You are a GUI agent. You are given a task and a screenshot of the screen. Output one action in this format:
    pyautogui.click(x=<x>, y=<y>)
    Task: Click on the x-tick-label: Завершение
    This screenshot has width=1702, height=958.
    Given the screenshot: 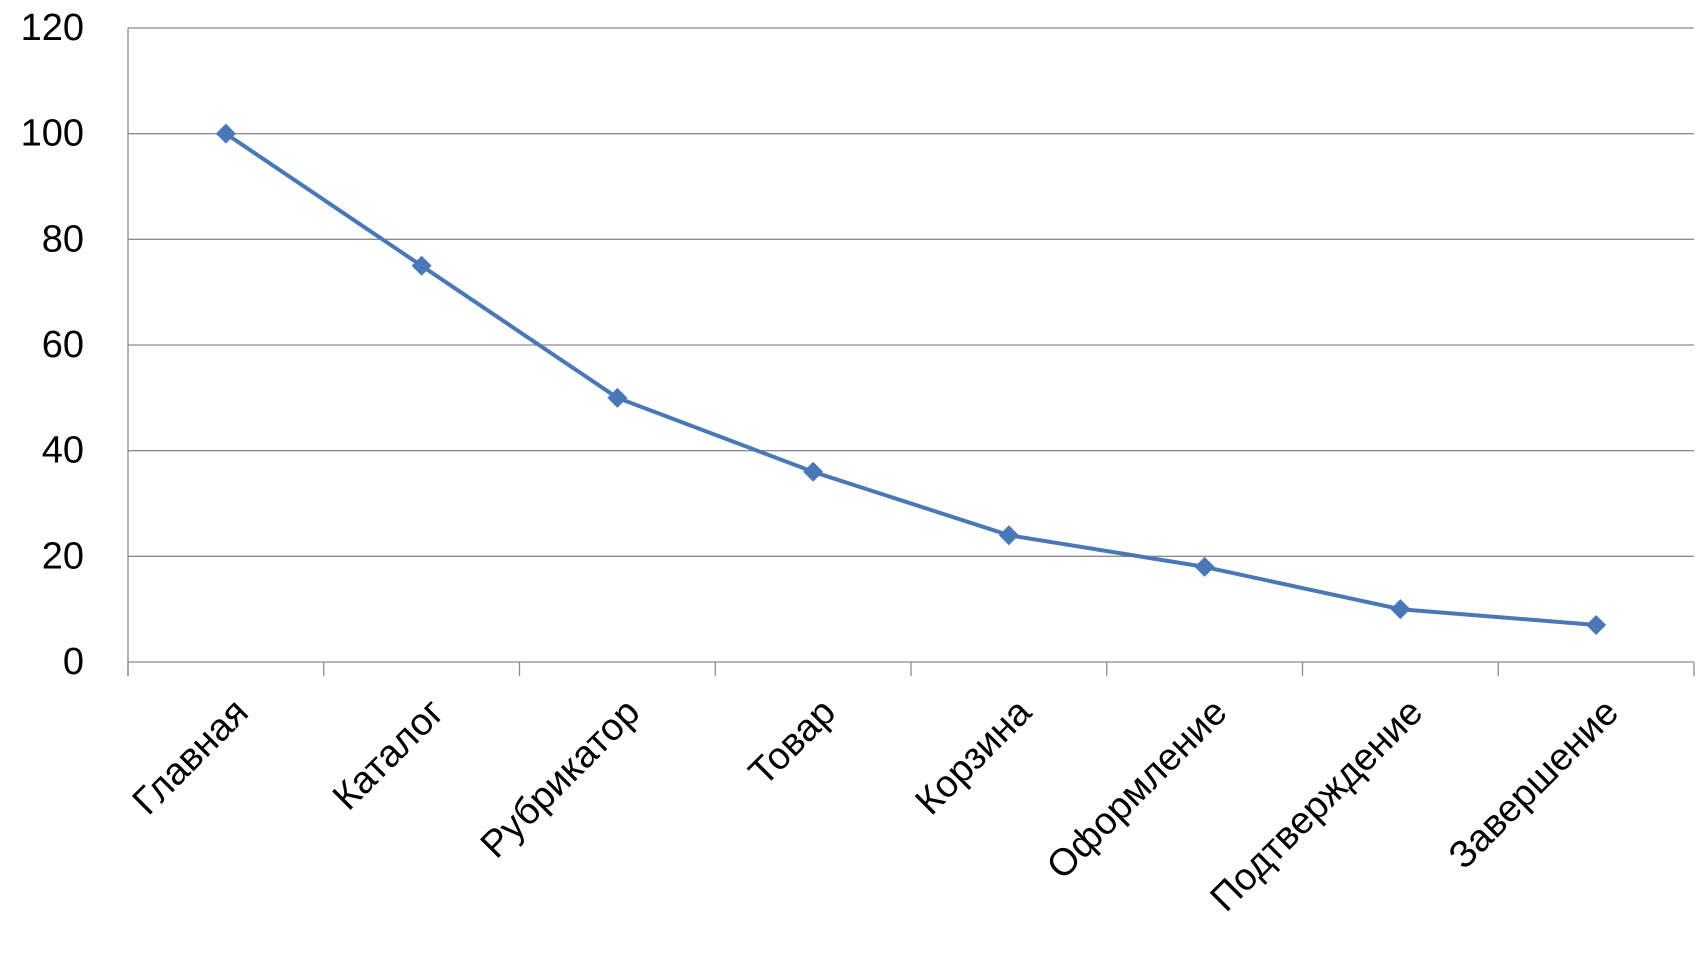 What is the action you would take?
    pyautogui.click(x=1534, y=784)
    